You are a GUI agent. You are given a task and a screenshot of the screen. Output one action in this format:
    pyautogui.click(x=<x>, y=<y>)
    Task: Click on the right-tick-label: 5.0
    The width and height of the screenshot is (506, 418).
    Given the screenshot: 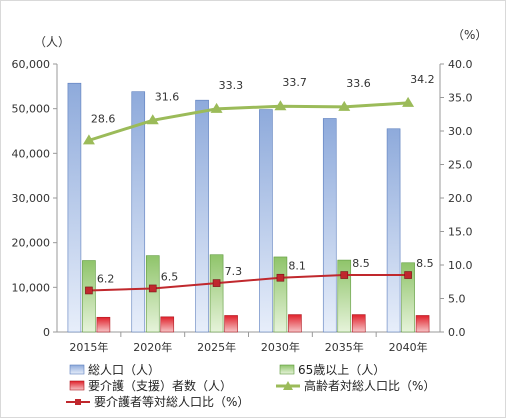 What is the action you would take?
    pyautogui.click(x=457, y=299)
    